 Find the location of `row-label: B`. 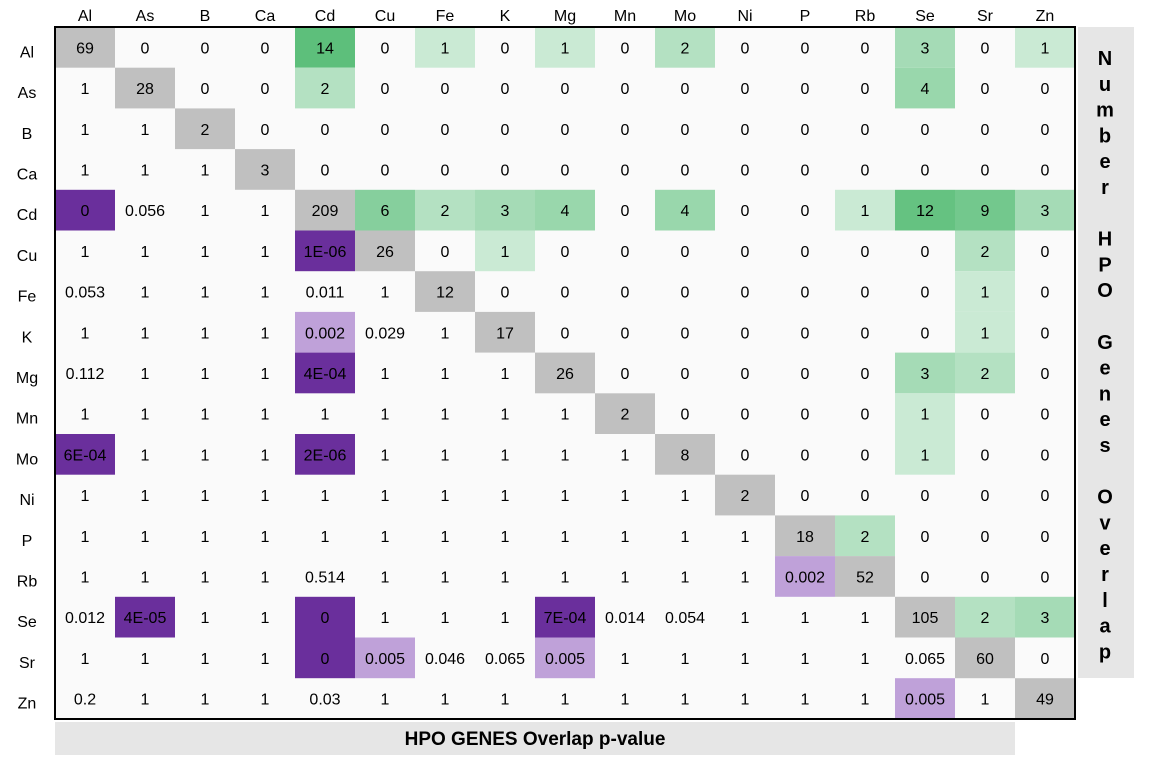

row-label: B is located at coordinates (27, 134).